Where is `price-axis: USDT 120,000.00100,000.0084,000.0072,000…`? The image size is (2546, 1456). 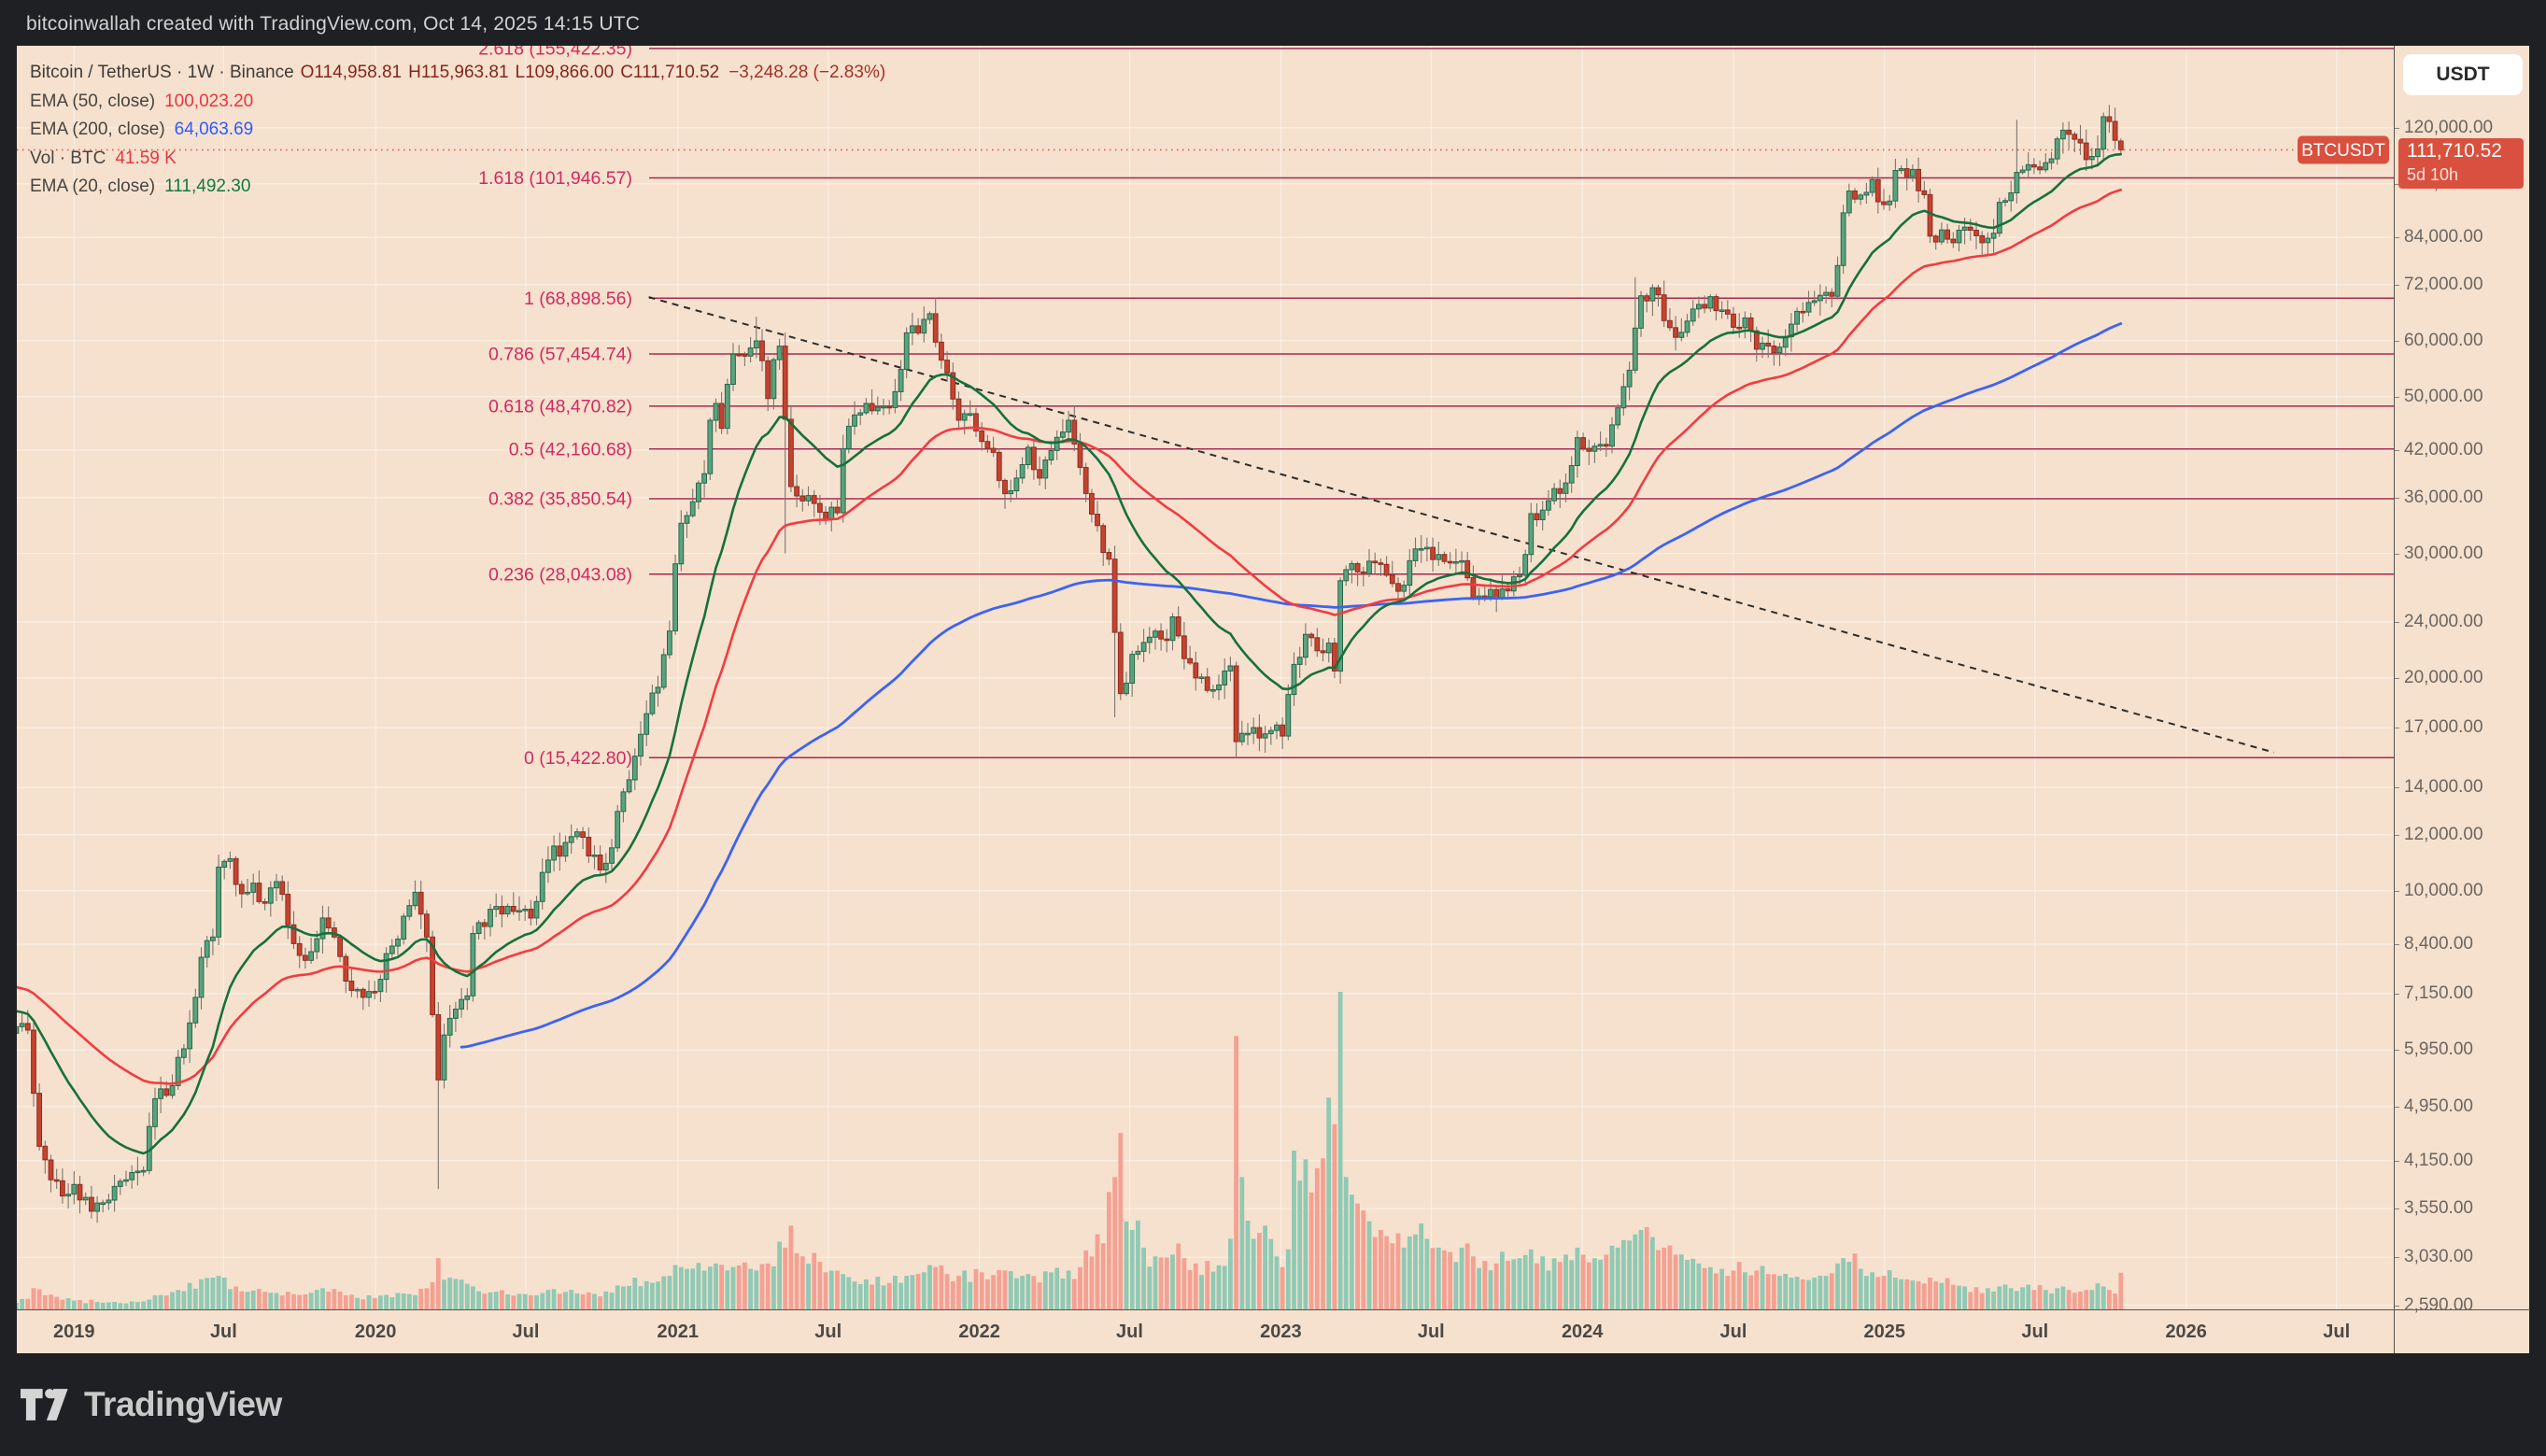 price-axis: USDT 120,000.00100,000.0084,000.0072,000… is located at coordinates (2462, 699).